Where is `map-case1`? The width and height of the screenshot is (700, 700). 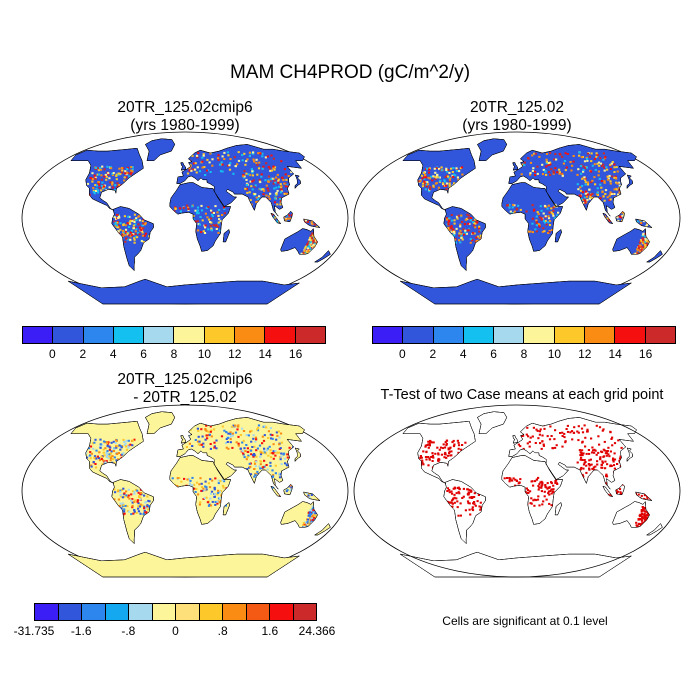 map-case1 is located at coordinates (185, 218).